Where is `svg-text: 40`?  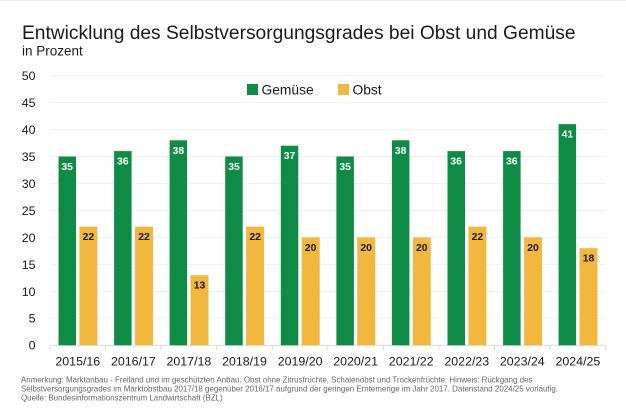 svg-text: 40 is located at coordinates (29, 130).